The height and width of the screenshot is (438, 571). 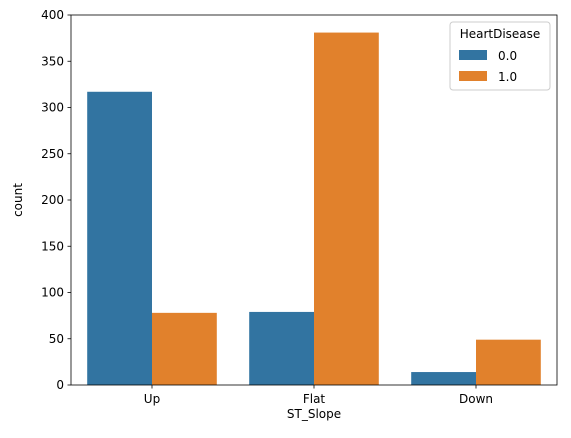 What do you see at coordinates (56, 339) in the screenshot?
I see `y-tick-label: 50` at bounding box center [56, 339].